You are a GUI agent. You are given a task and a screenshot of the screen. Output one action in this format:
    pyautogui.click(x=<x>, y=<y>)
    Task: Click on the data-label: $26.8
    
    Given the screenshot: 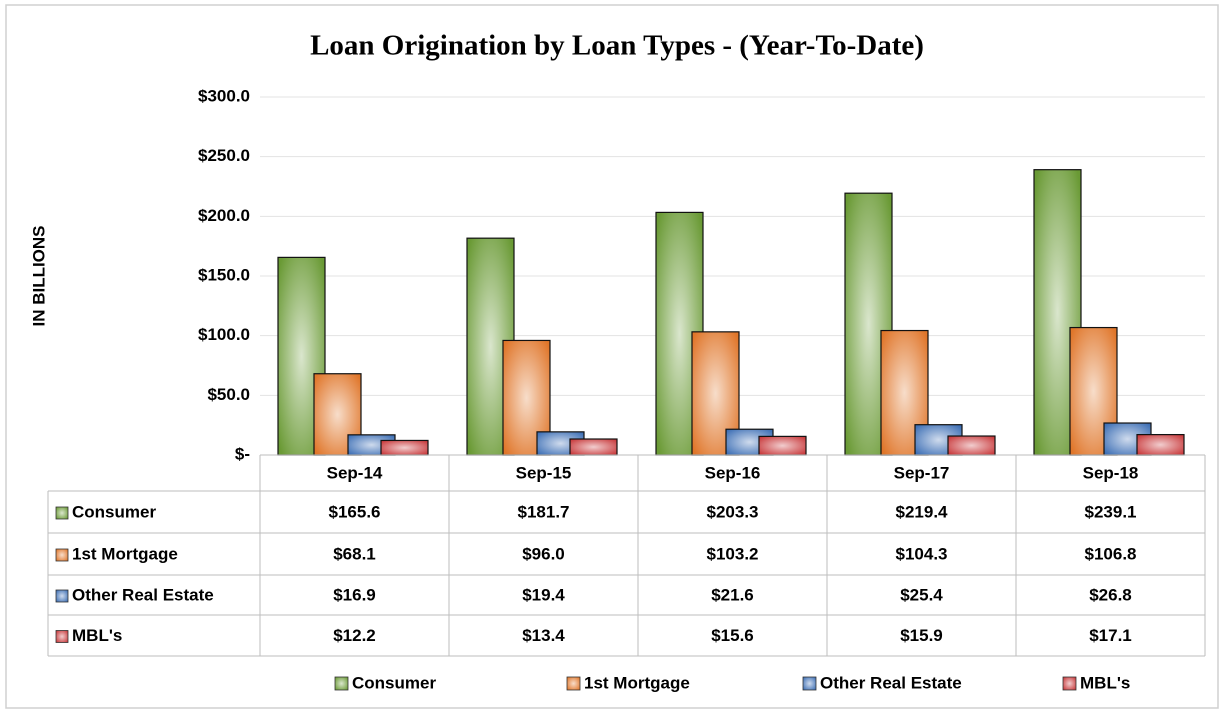 What is the action you would take?
    pyautogui.click(x=1110, y=594)
    